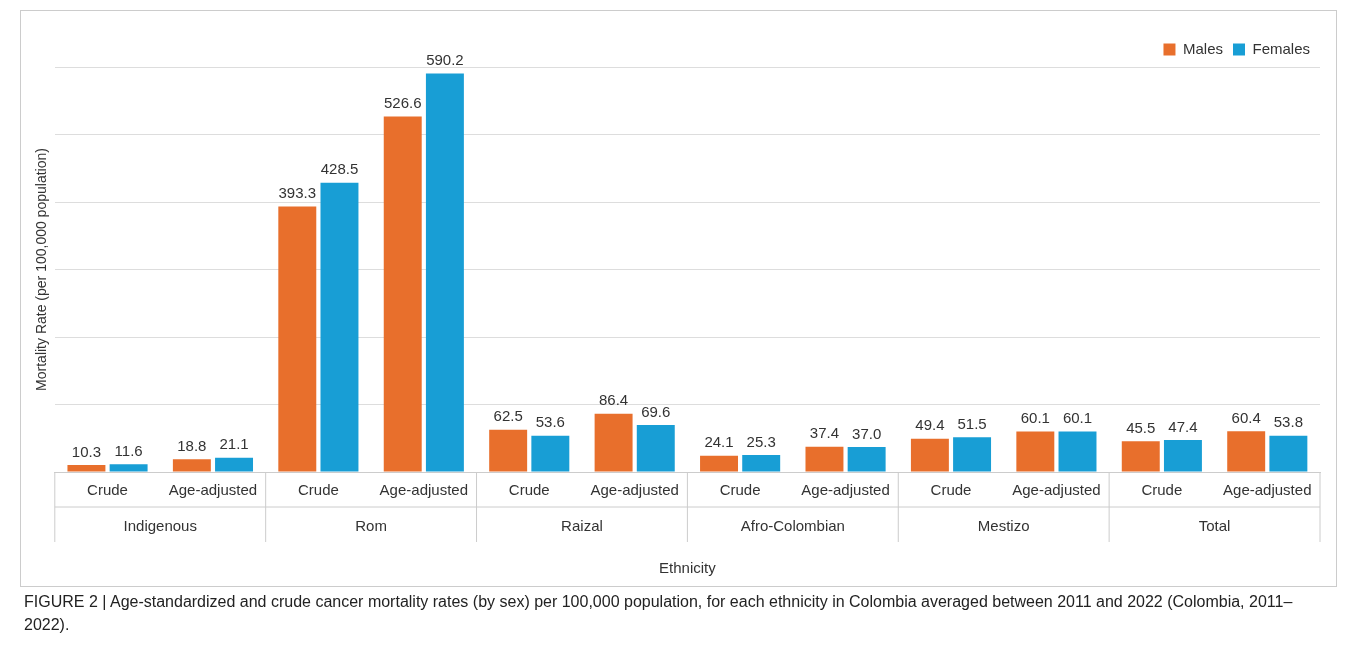  What do you see at coordinates (930, 425) in the screenshot?
I see `data-label: 49.4` at bounding box center [930, 425].